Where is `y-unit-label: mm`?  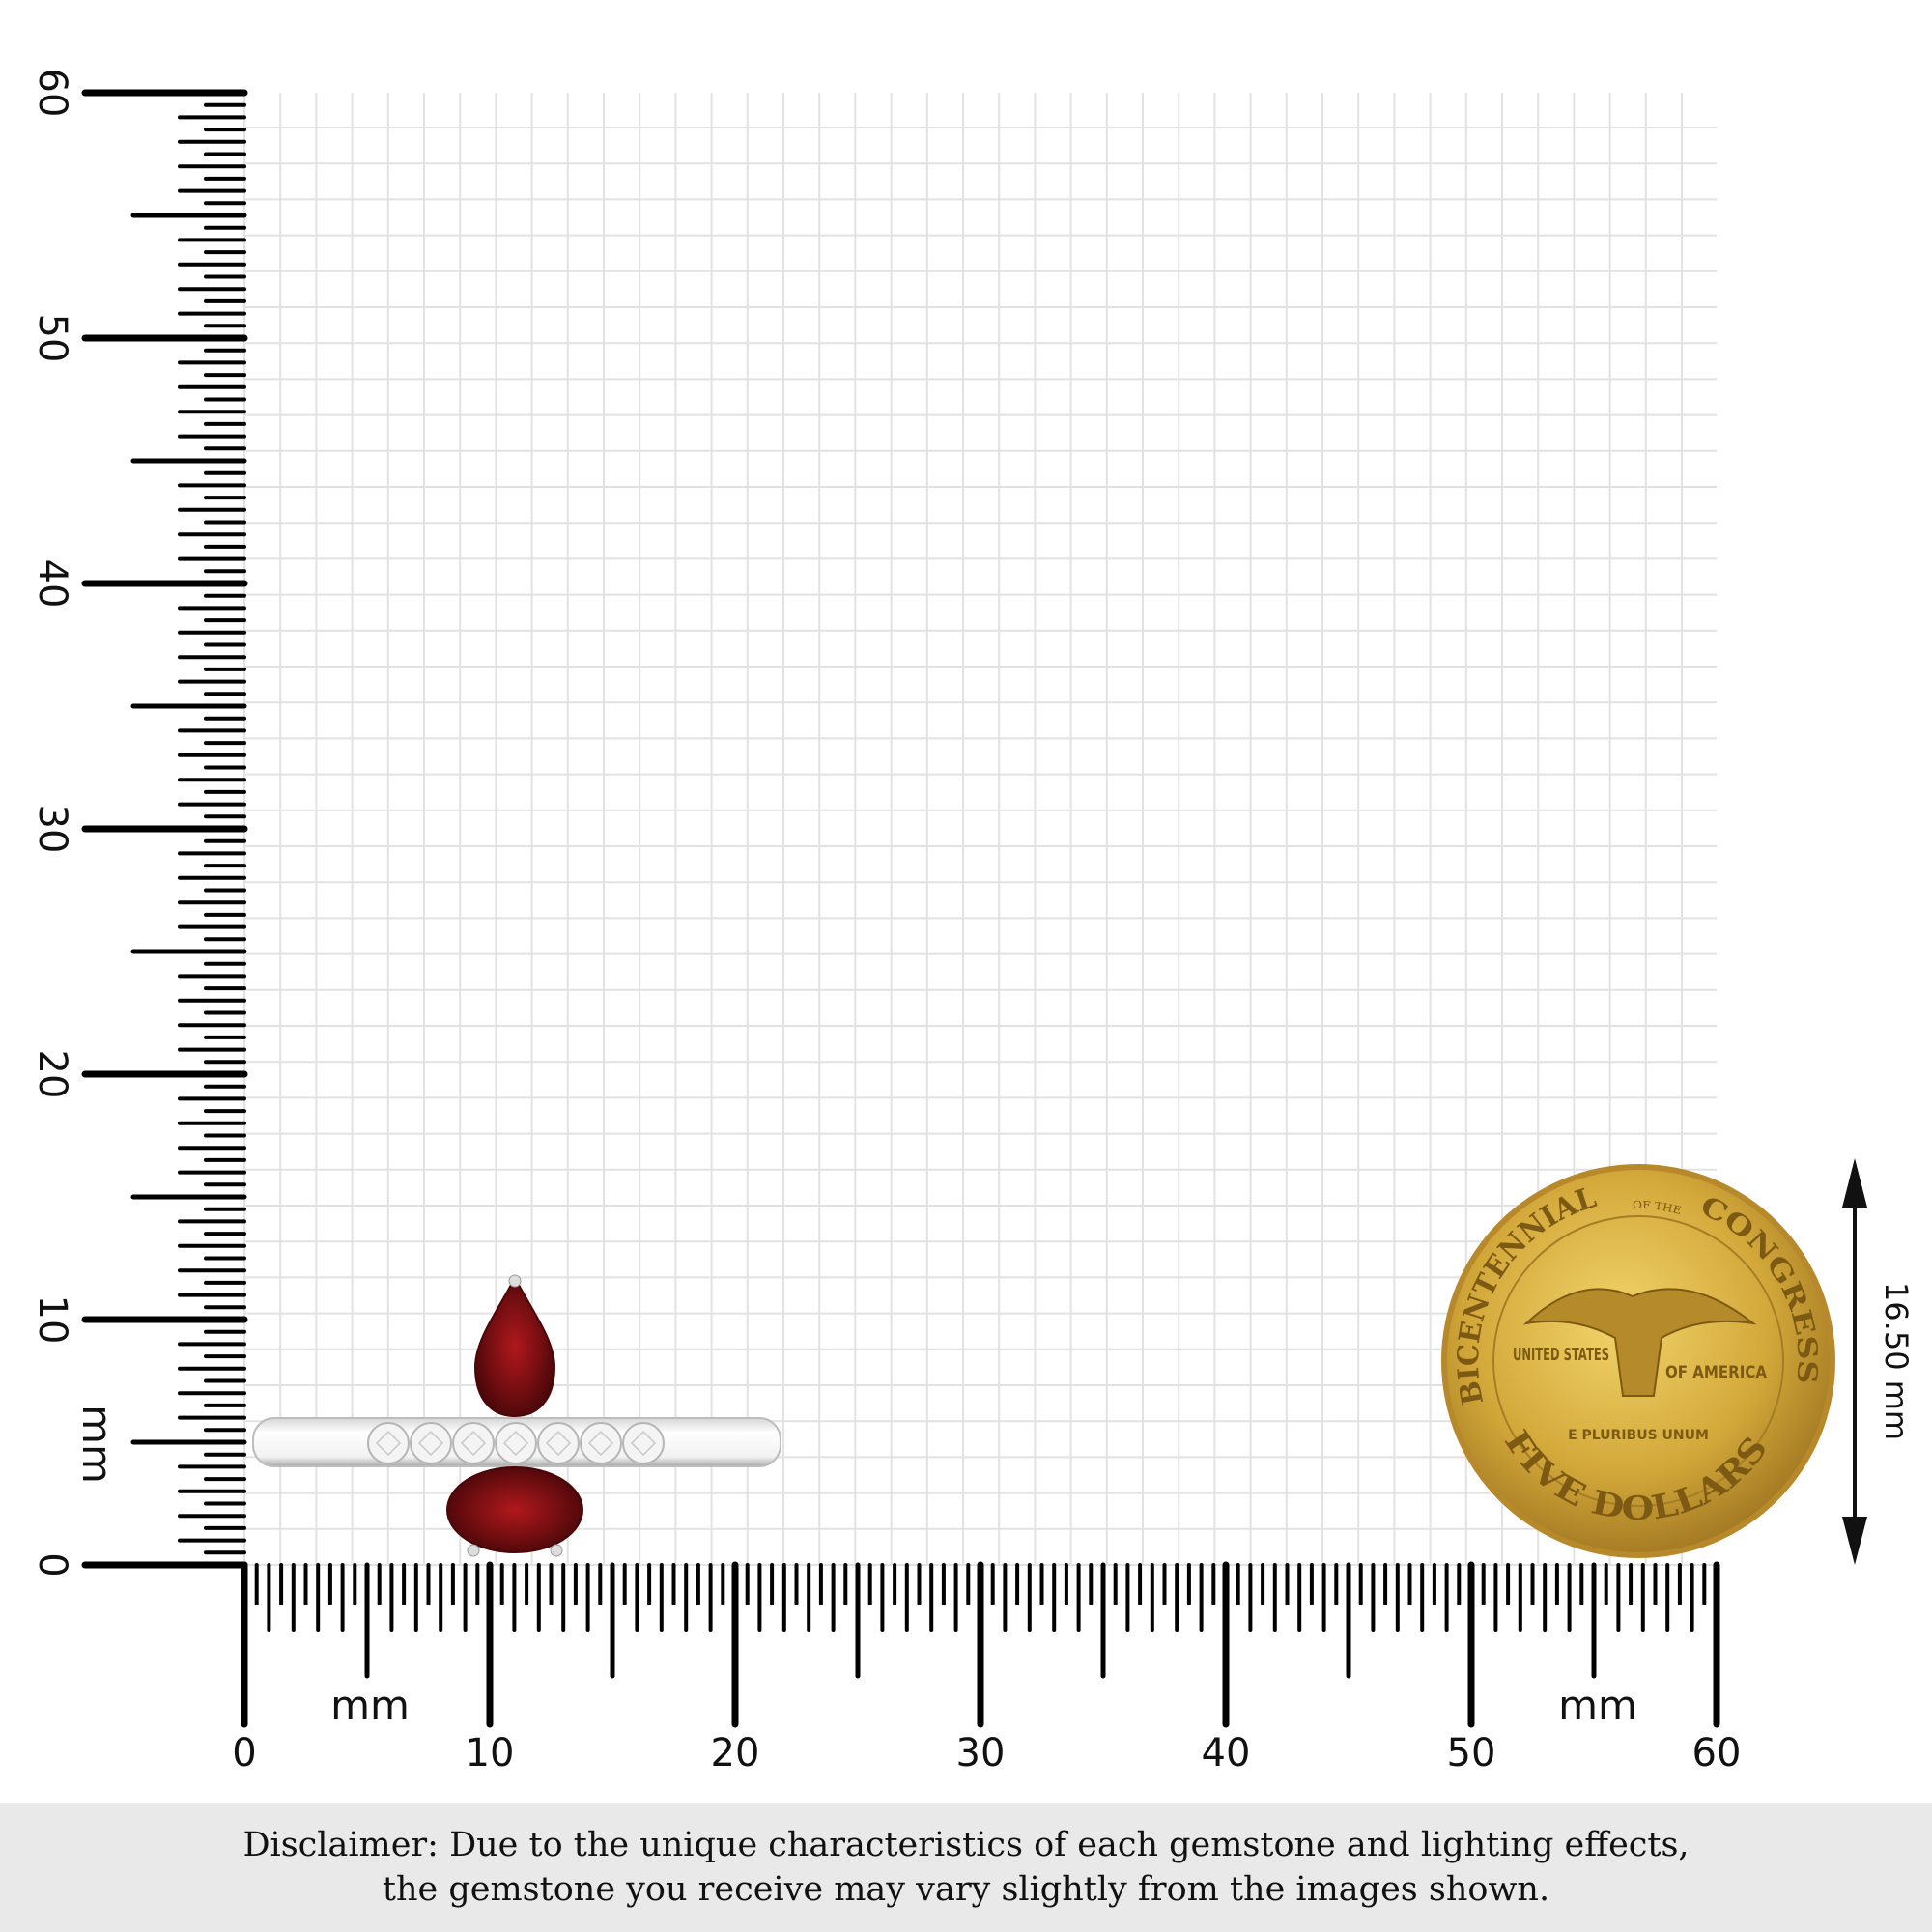
y-unit-label: mm is located at coordinates (97, 1444).